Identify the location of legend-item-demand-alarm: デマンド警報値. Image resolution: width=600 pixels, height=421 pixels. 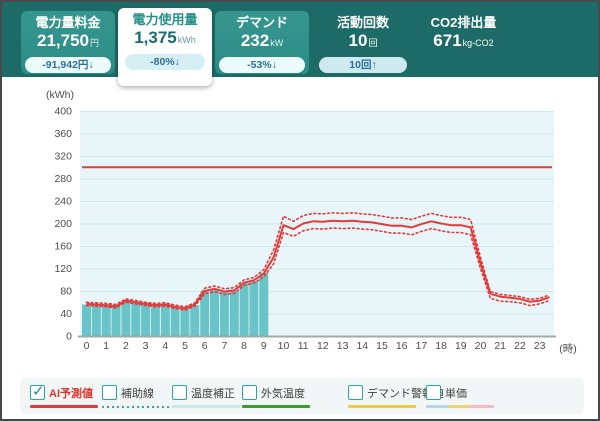
(396, 396).